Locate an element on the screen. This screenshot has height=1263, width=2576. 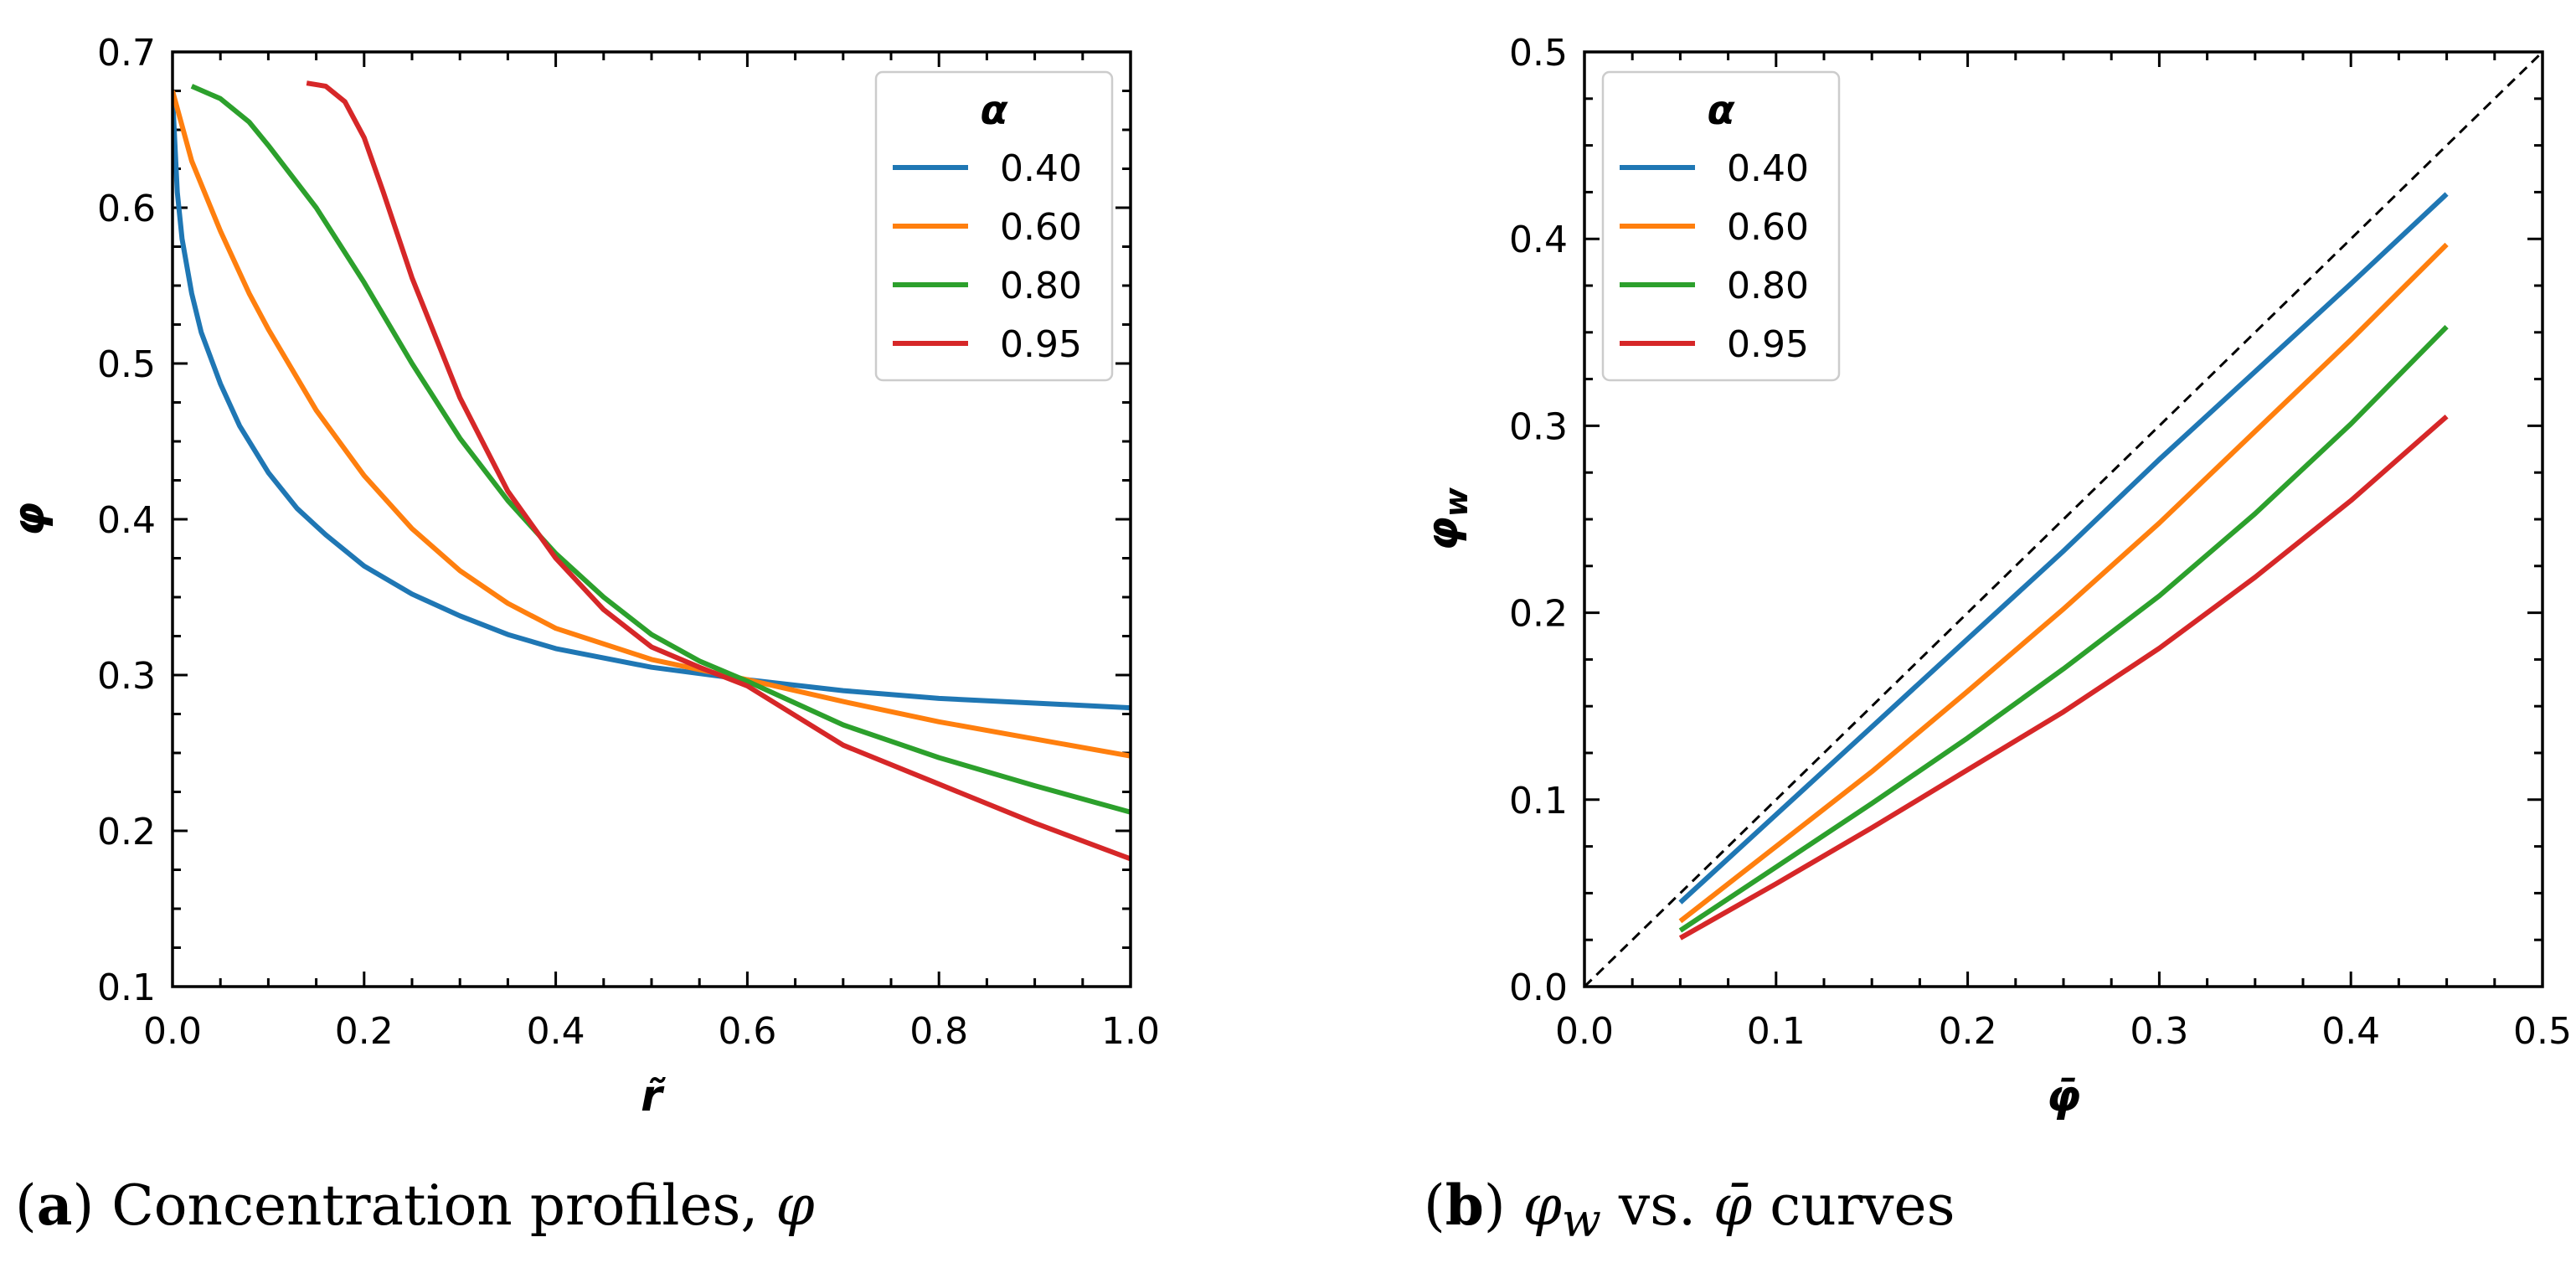
x-tick-label: 0.6 is located at coordinates (747, 1031).